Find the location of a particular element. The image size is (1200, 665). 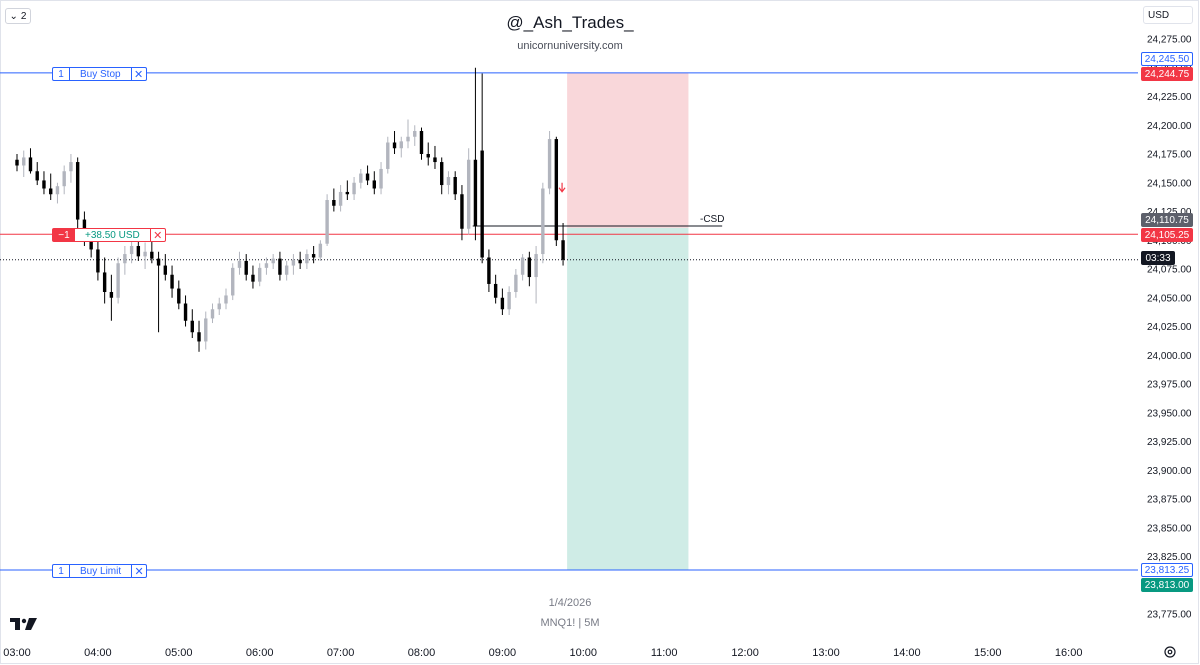

time-axis-tick: 11:00 is located at coordinates (664, 653).